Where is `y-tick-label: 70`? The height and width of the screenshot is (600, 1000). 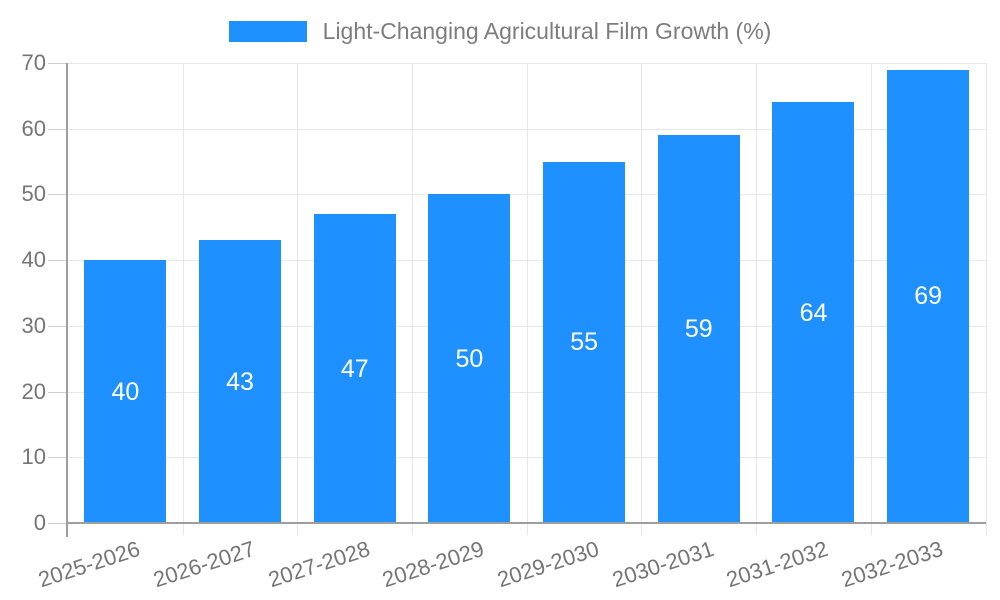 y-tick-label: 70 is located at coordinates (33, 62).